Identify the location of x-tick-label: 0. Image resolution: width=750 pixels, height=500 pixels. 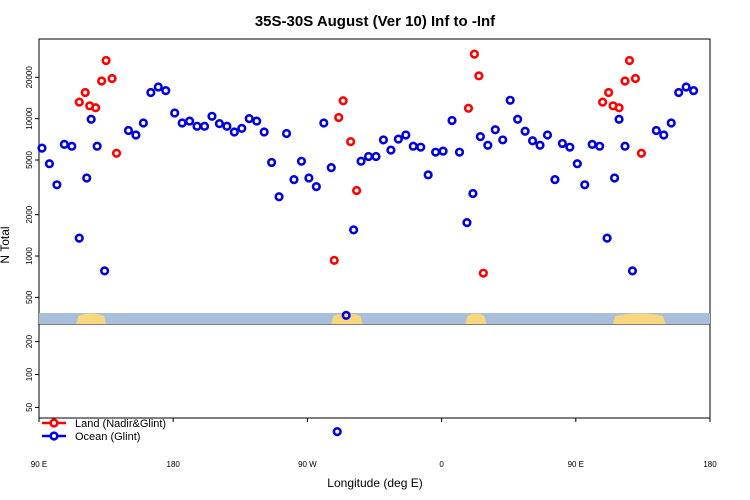
(441, 464).